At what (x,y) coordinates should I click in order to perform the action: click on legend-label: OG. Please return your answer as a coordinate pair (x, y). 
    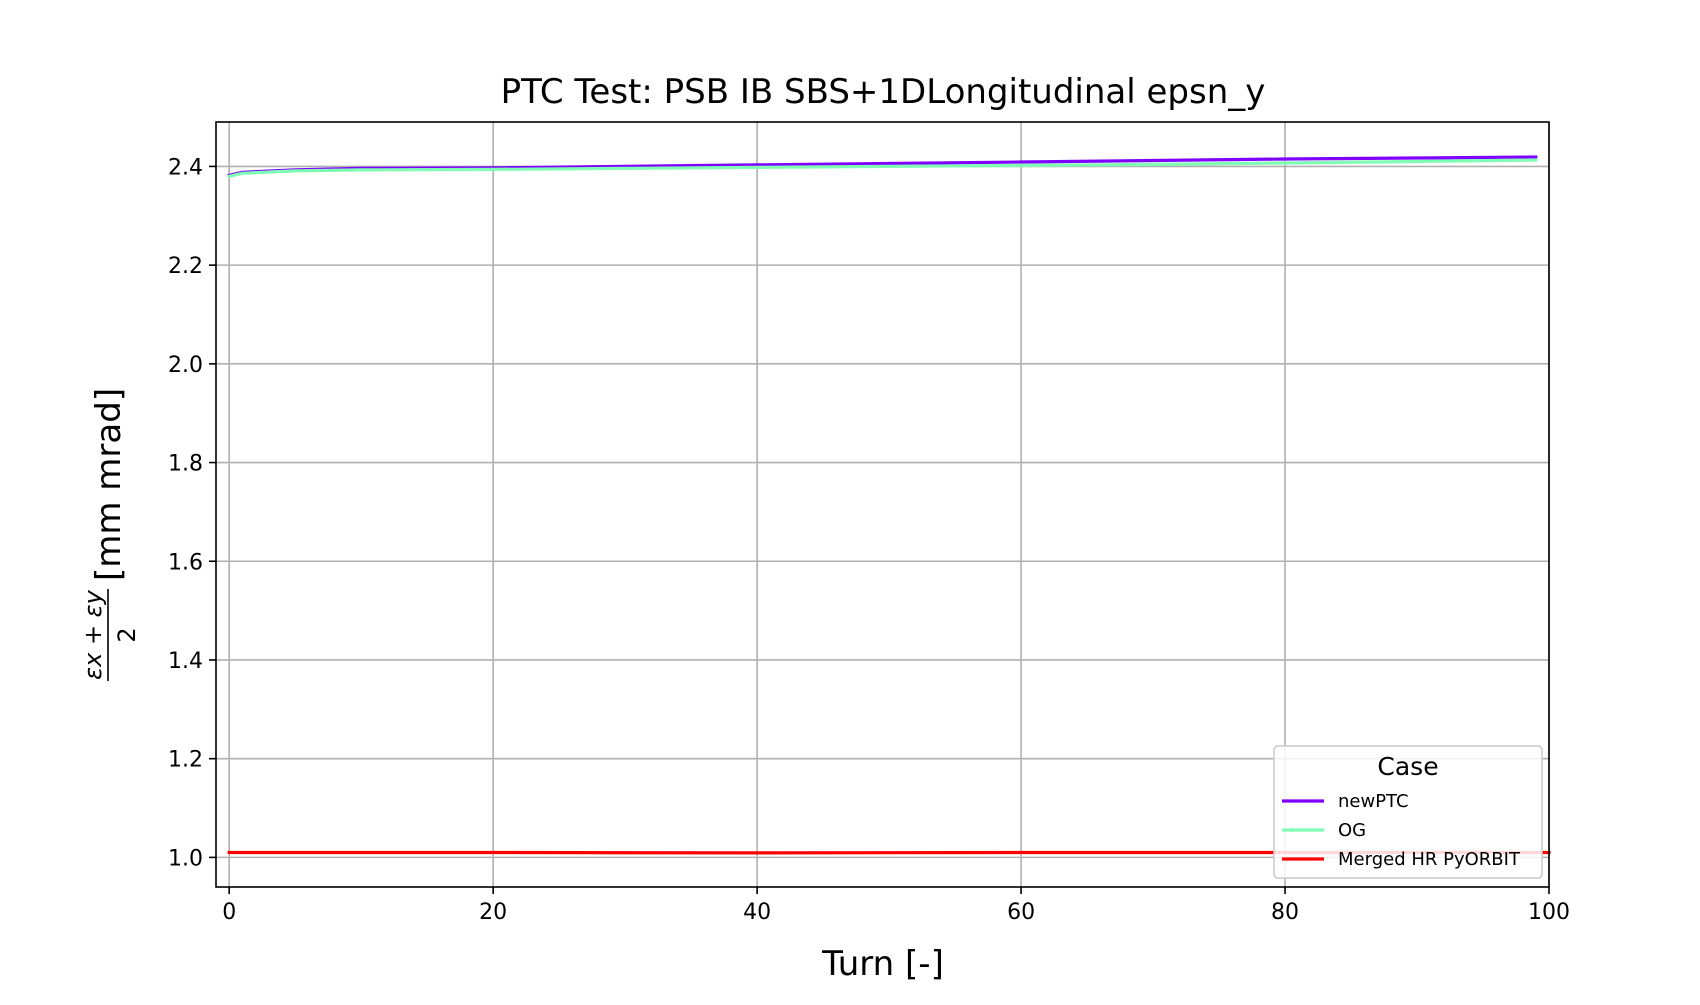
    Looking at the image, I should click on (1352, 830).